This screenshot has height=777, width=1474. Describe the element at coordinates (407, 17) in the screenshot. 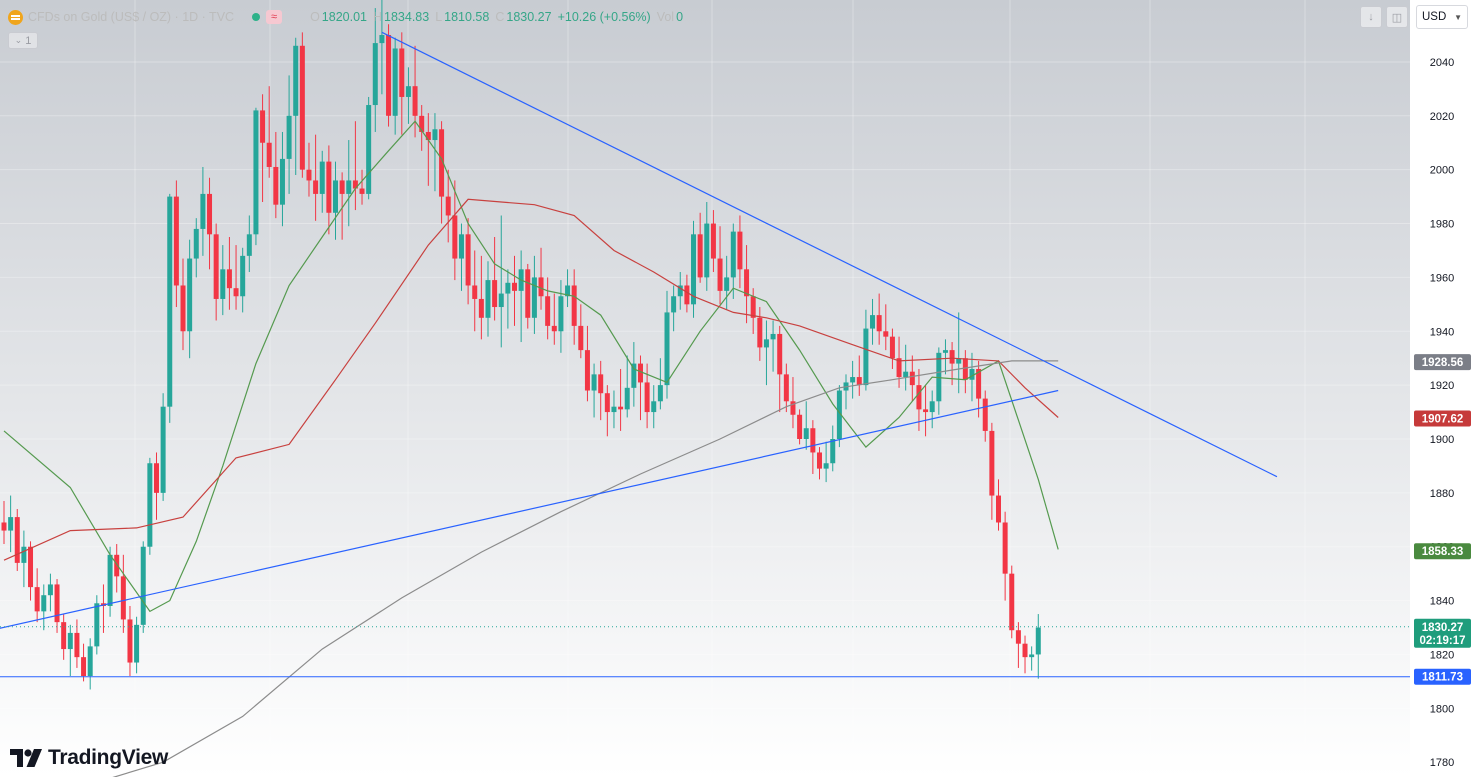

I see `high-value: 1834.83` at that location.